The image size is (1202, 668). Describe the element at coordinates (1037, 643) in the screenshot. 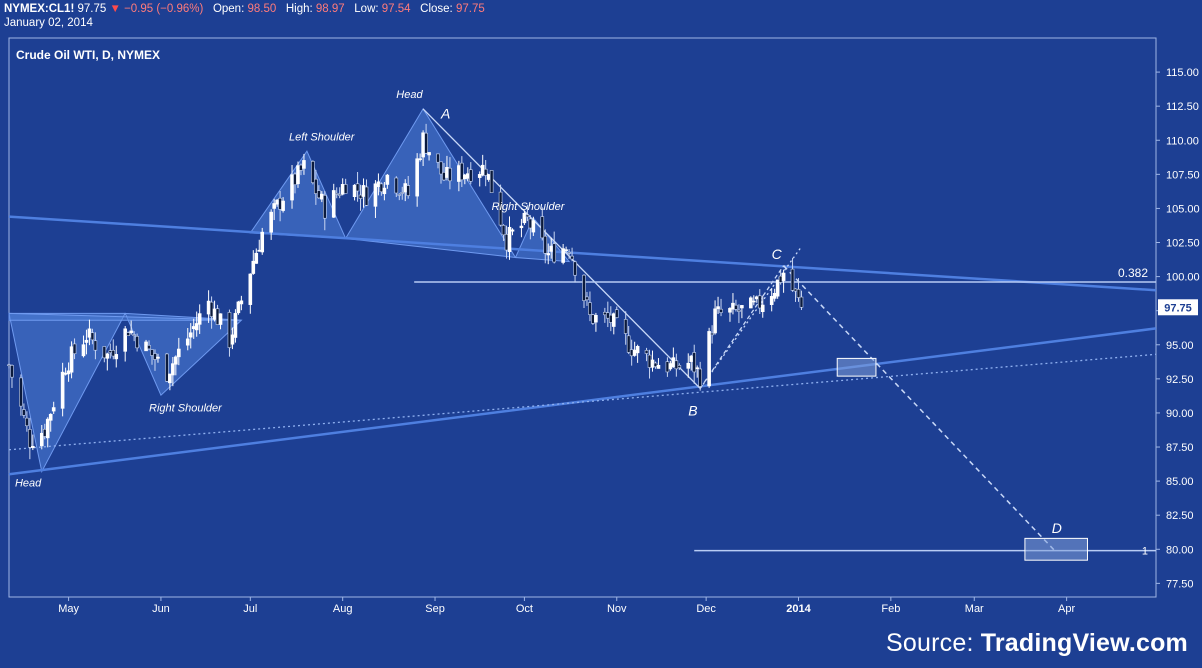

I see `source-credit: Source: TradingView.com` at that location.